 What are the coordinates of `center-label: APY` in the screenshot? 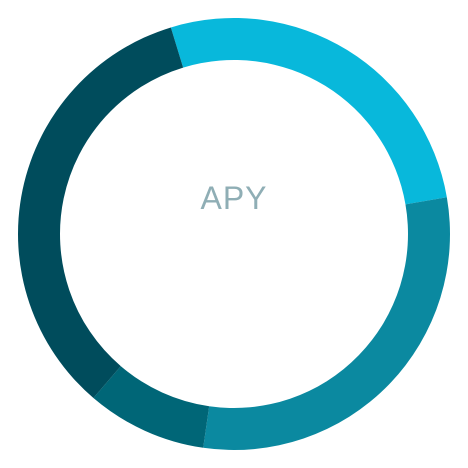 It's located at (234, 198).